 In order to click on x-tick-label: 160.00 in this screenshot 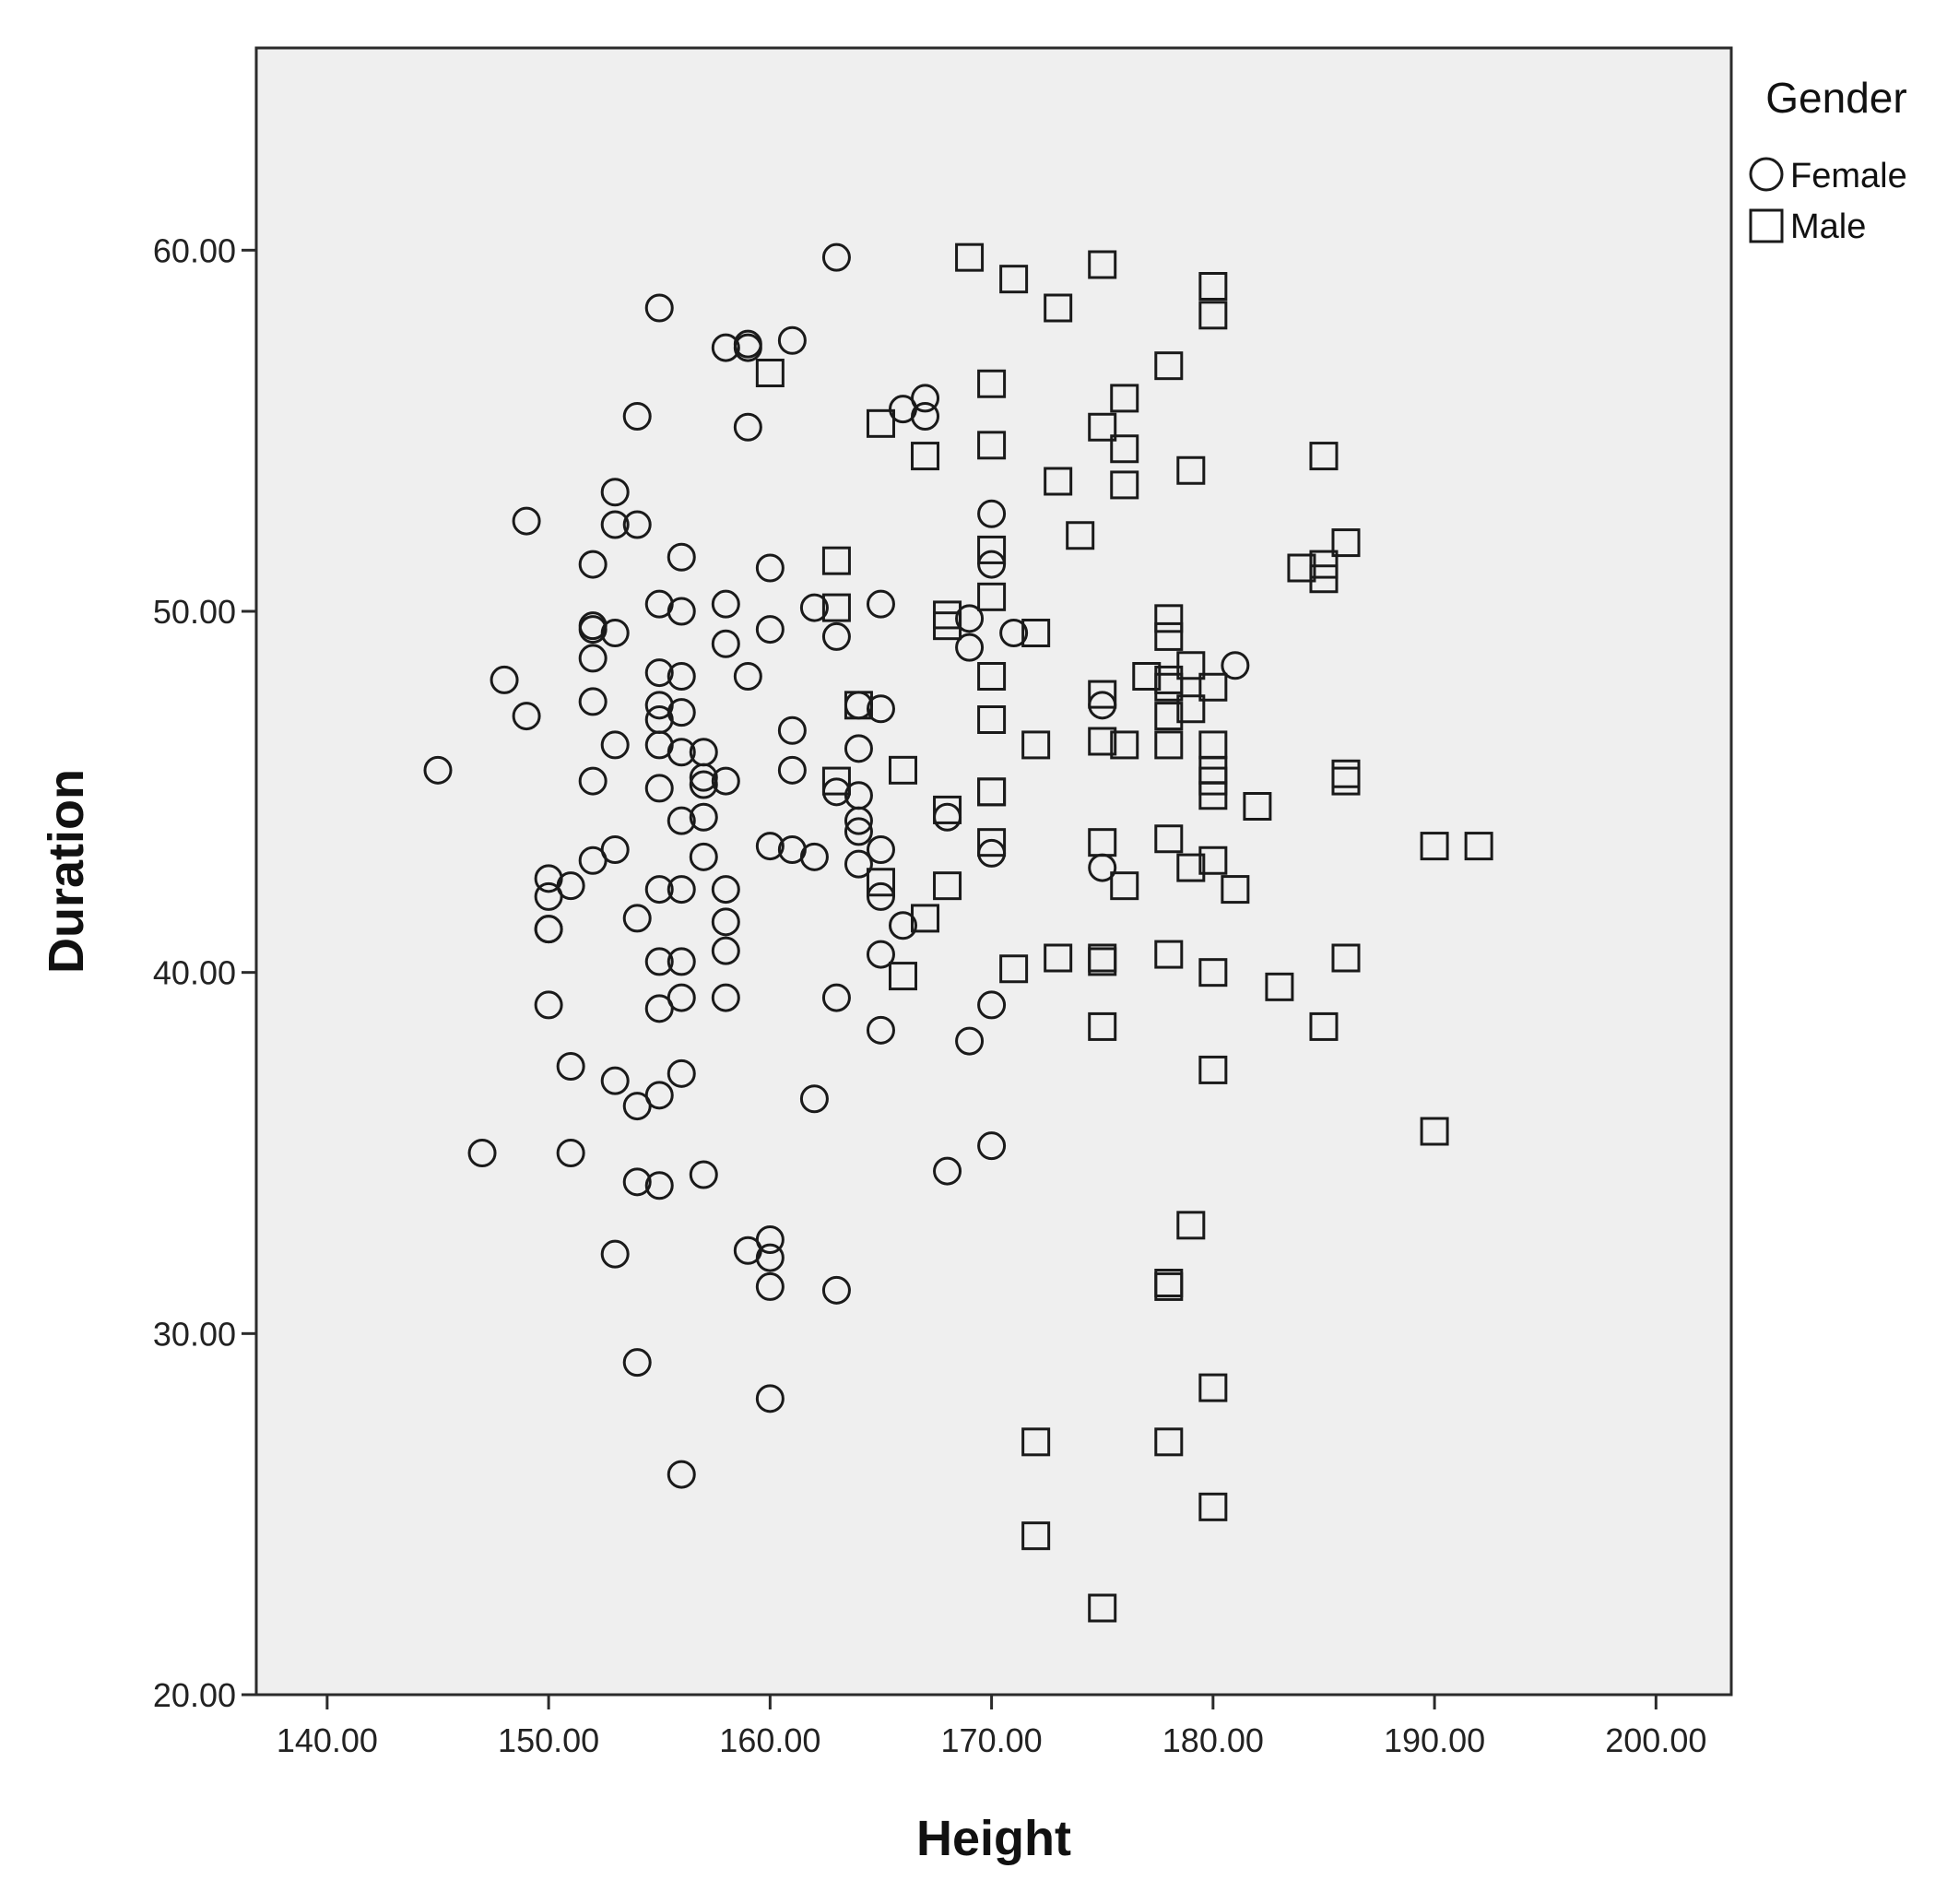, I will do `click(769, 1740)`.